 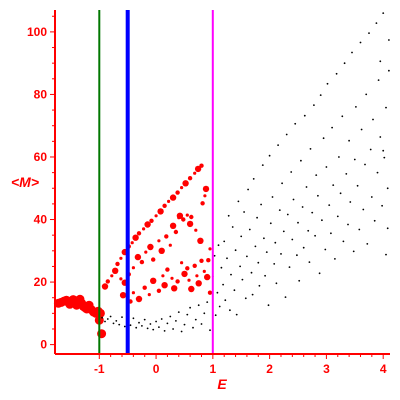 I want to click on y-tick-label: 20, so click(x=41, y=282).